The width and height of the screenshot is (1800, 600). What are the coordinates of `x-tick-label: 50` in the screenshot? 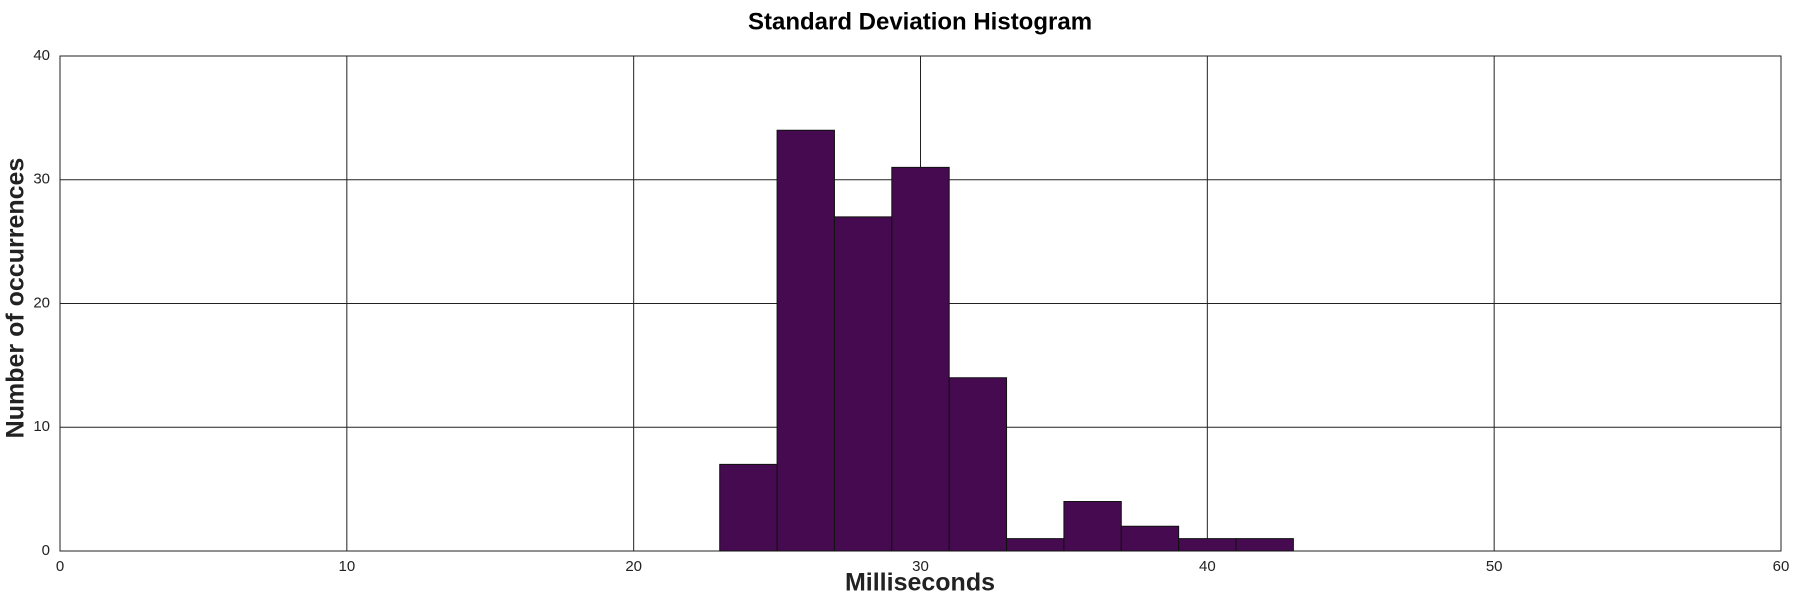 It's located at (1494, 566).